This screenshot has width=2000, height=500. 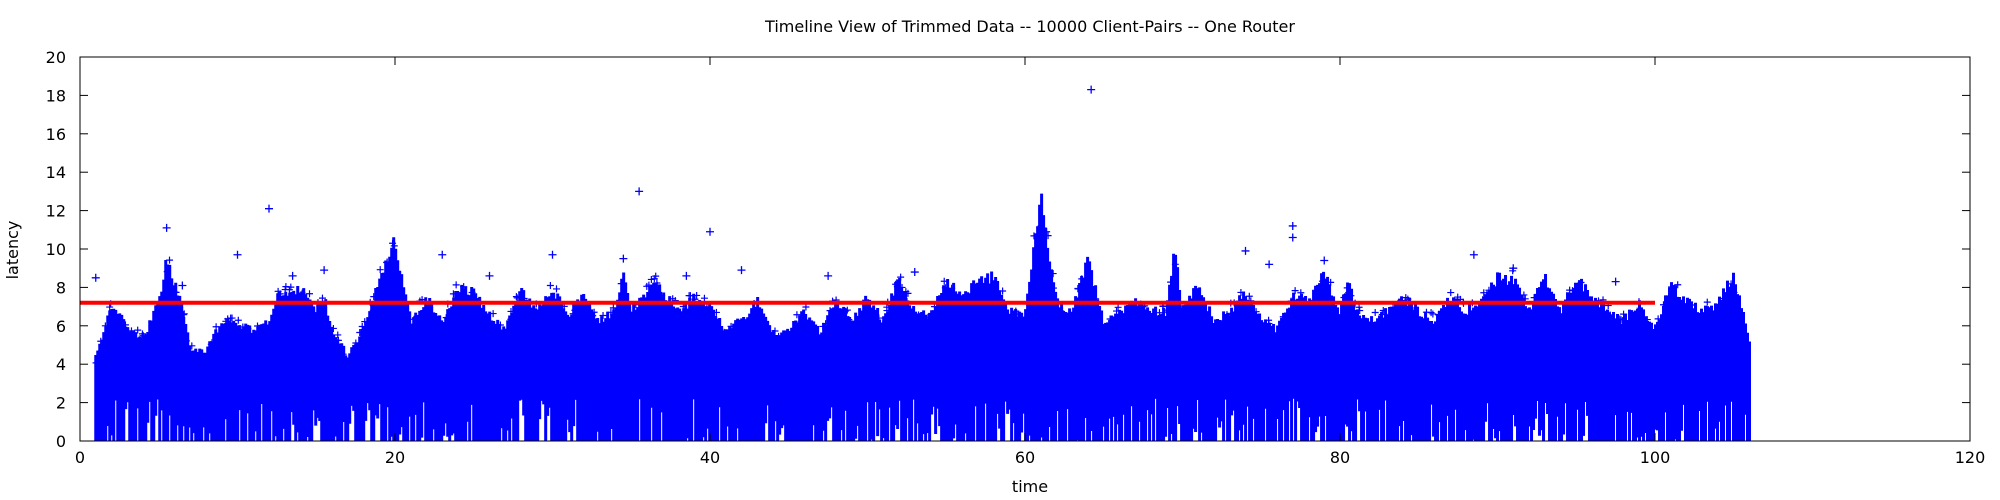 I want to click on y-tick-label: 4, so click(x=61, y=364).